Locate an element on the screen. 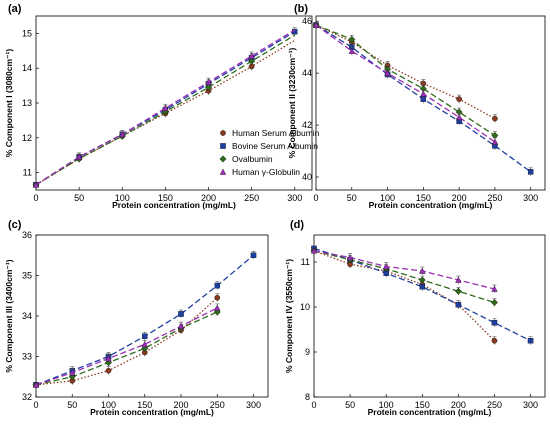 This screenshot has width=550, height=432. legend-entry: Ovalbumin is located at coordinates (252, 159).